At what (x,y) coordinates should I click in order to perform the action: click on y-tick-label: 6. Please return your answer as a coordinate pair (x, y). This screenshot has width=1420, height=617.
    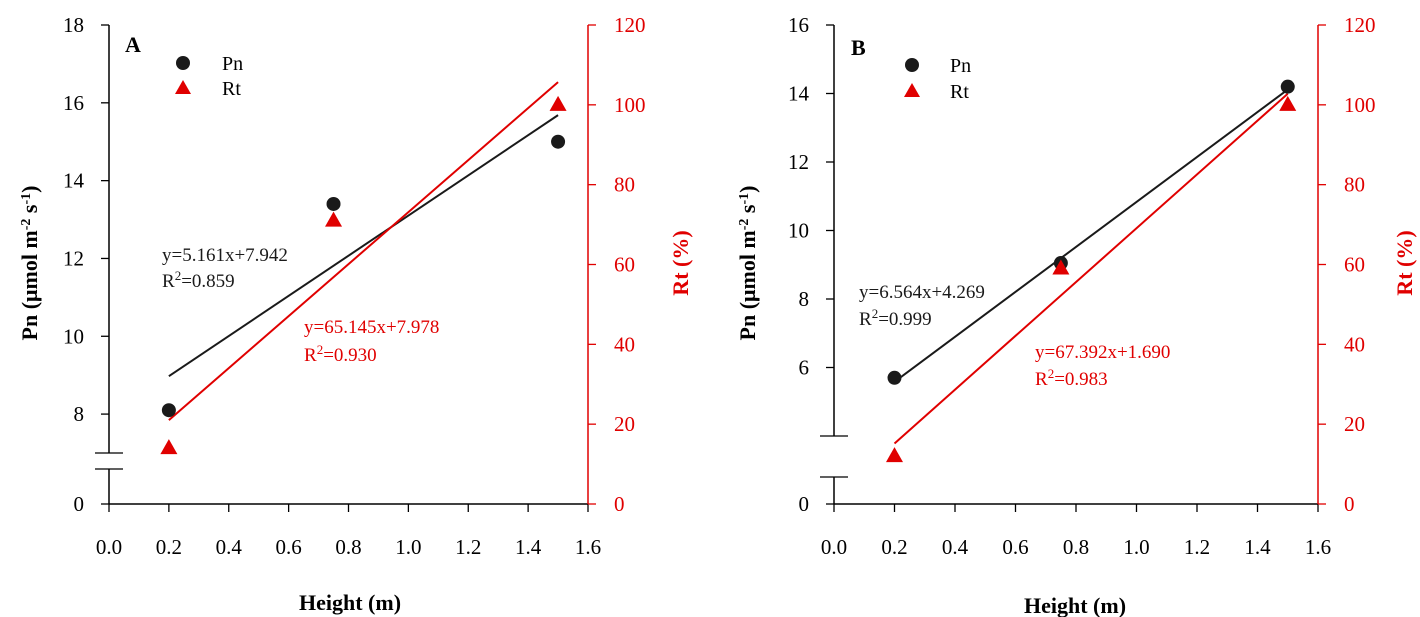
    Looking at the image, I should click on (804, 368).